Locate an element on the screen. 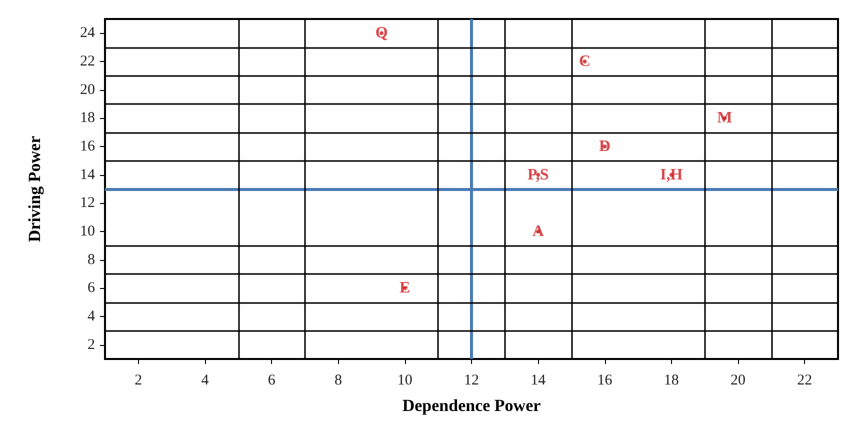  x-tick-label: 22 is located at coordinates (804, 380).